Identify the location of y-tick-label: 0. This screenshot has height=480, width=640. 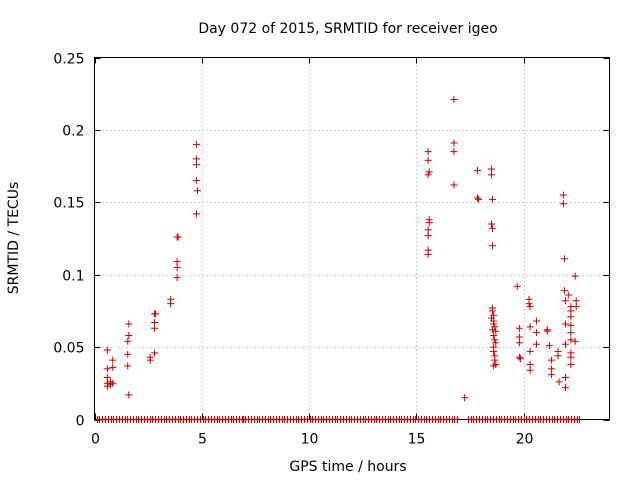
(80, 422).